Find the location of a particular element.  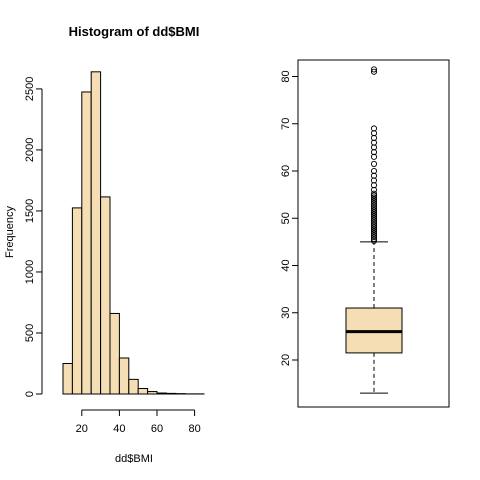

boxplot-y-tick-label: 70 is located at coordinates (286, 124).